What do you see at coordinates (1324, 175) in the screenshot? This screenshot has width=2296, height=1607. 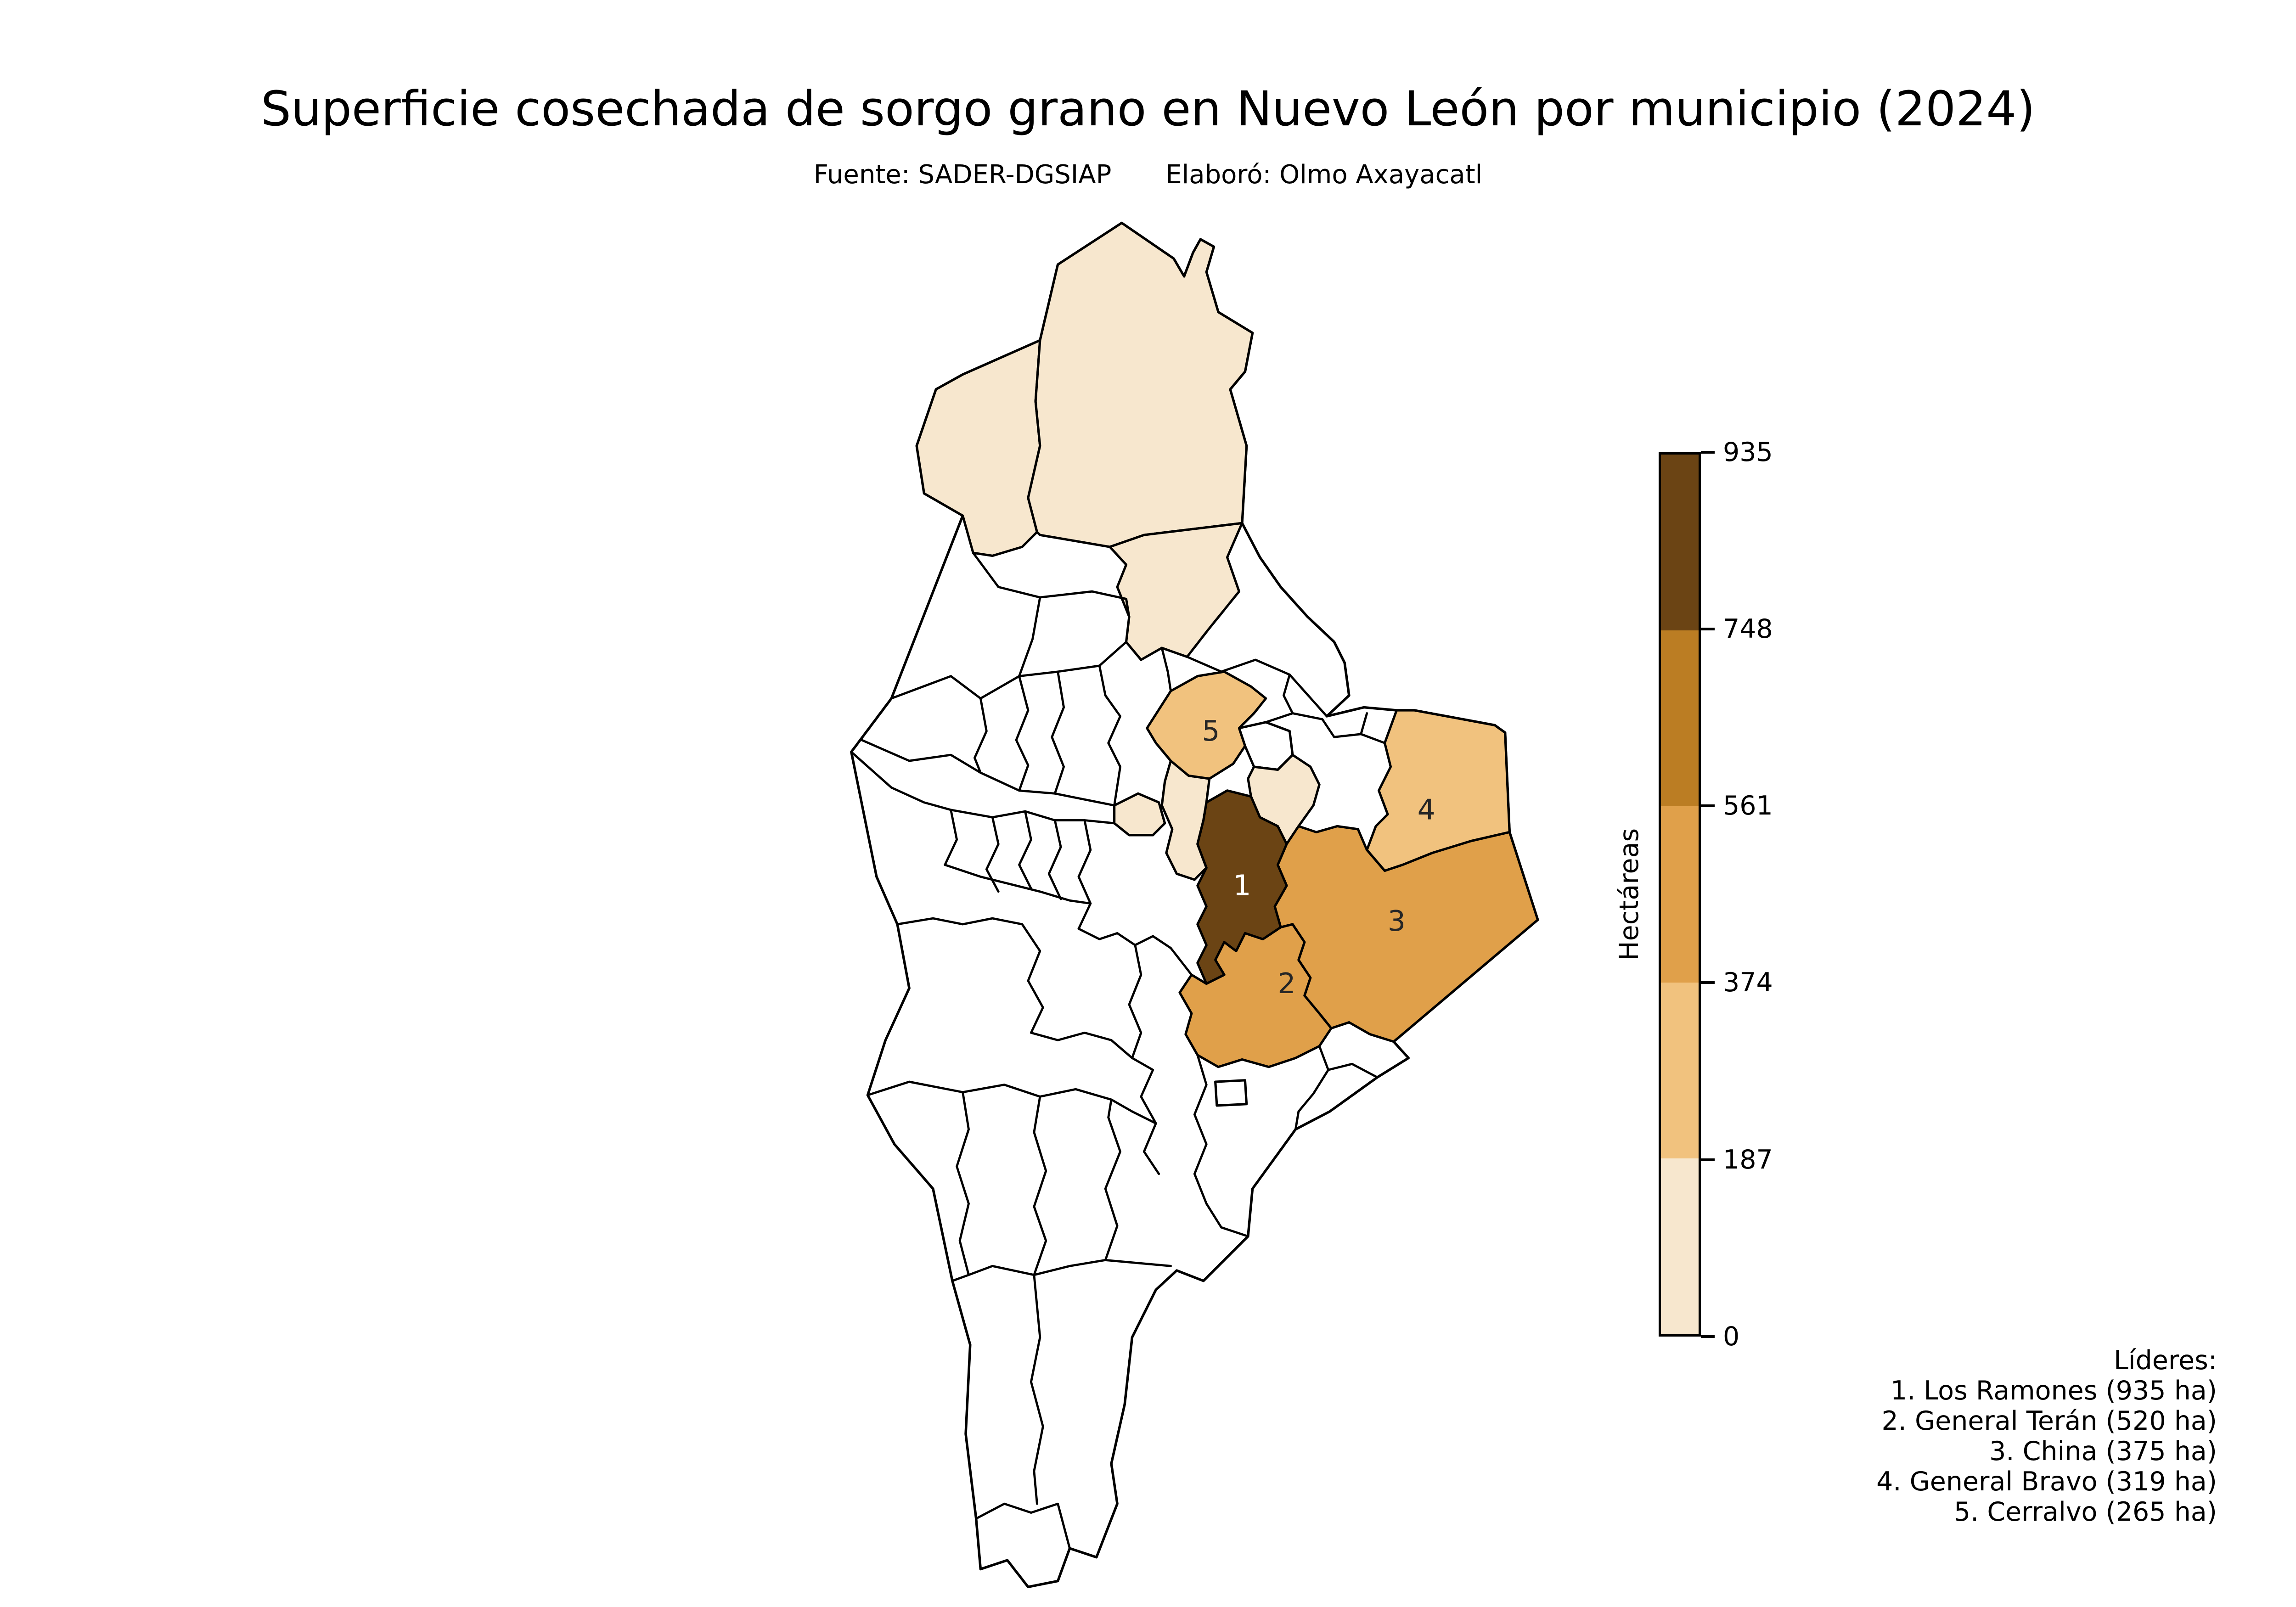 I see `subtitle-author: Elaboró: Olmo Axayacatl` at bounding box center [1324, 175].